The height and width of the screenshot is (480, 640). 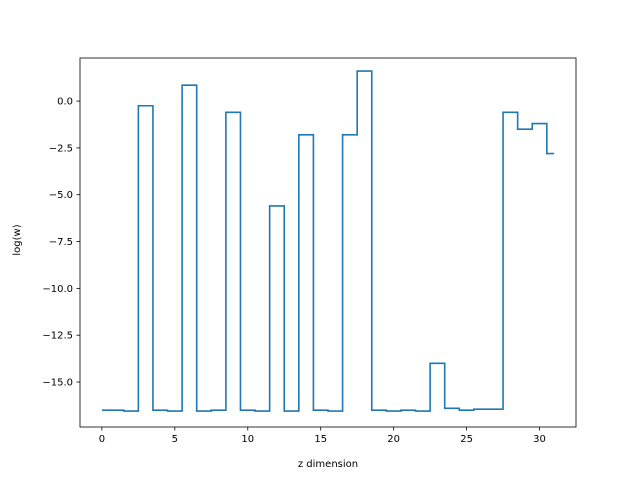 I want to click on y-axis-label: log(w), so click(x=17, y=239).